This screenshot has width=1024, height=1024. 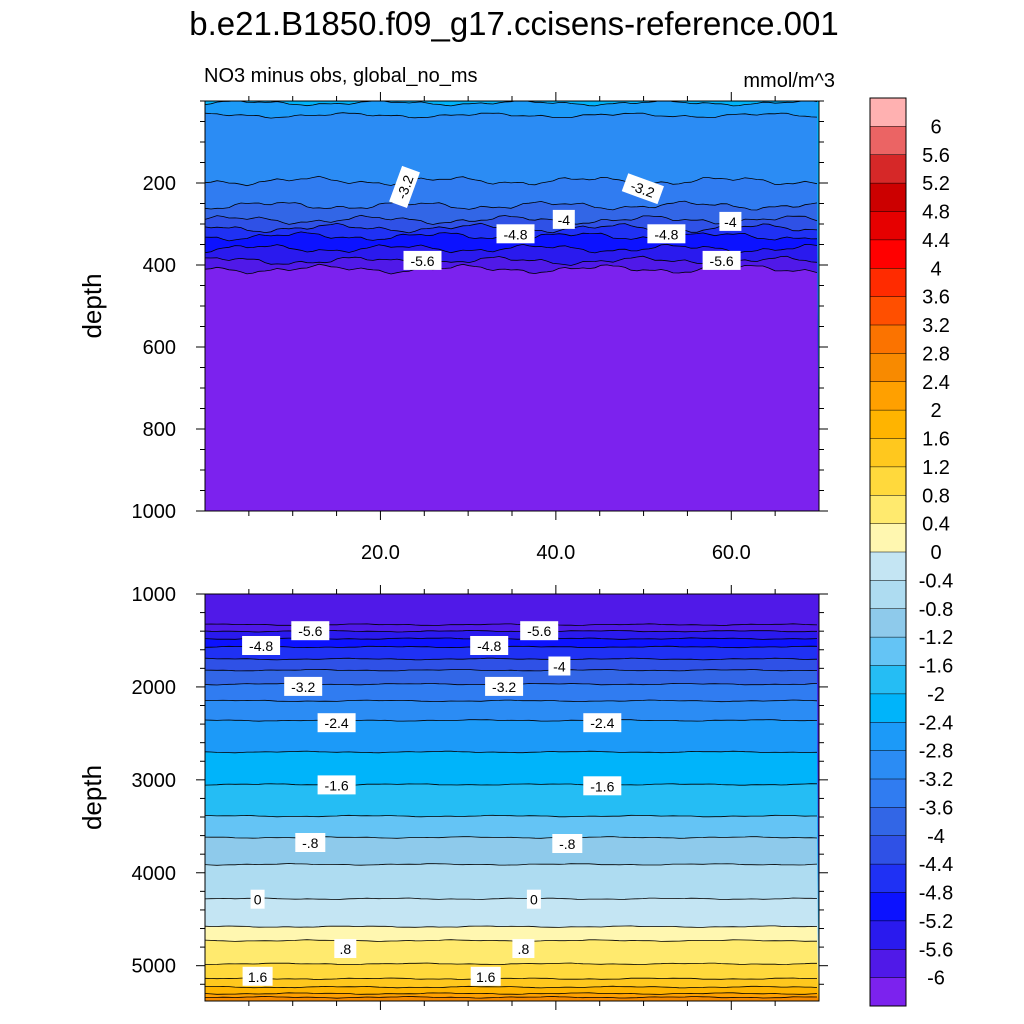 I want to click on contour-label: .8, so click(x=345, y=948).